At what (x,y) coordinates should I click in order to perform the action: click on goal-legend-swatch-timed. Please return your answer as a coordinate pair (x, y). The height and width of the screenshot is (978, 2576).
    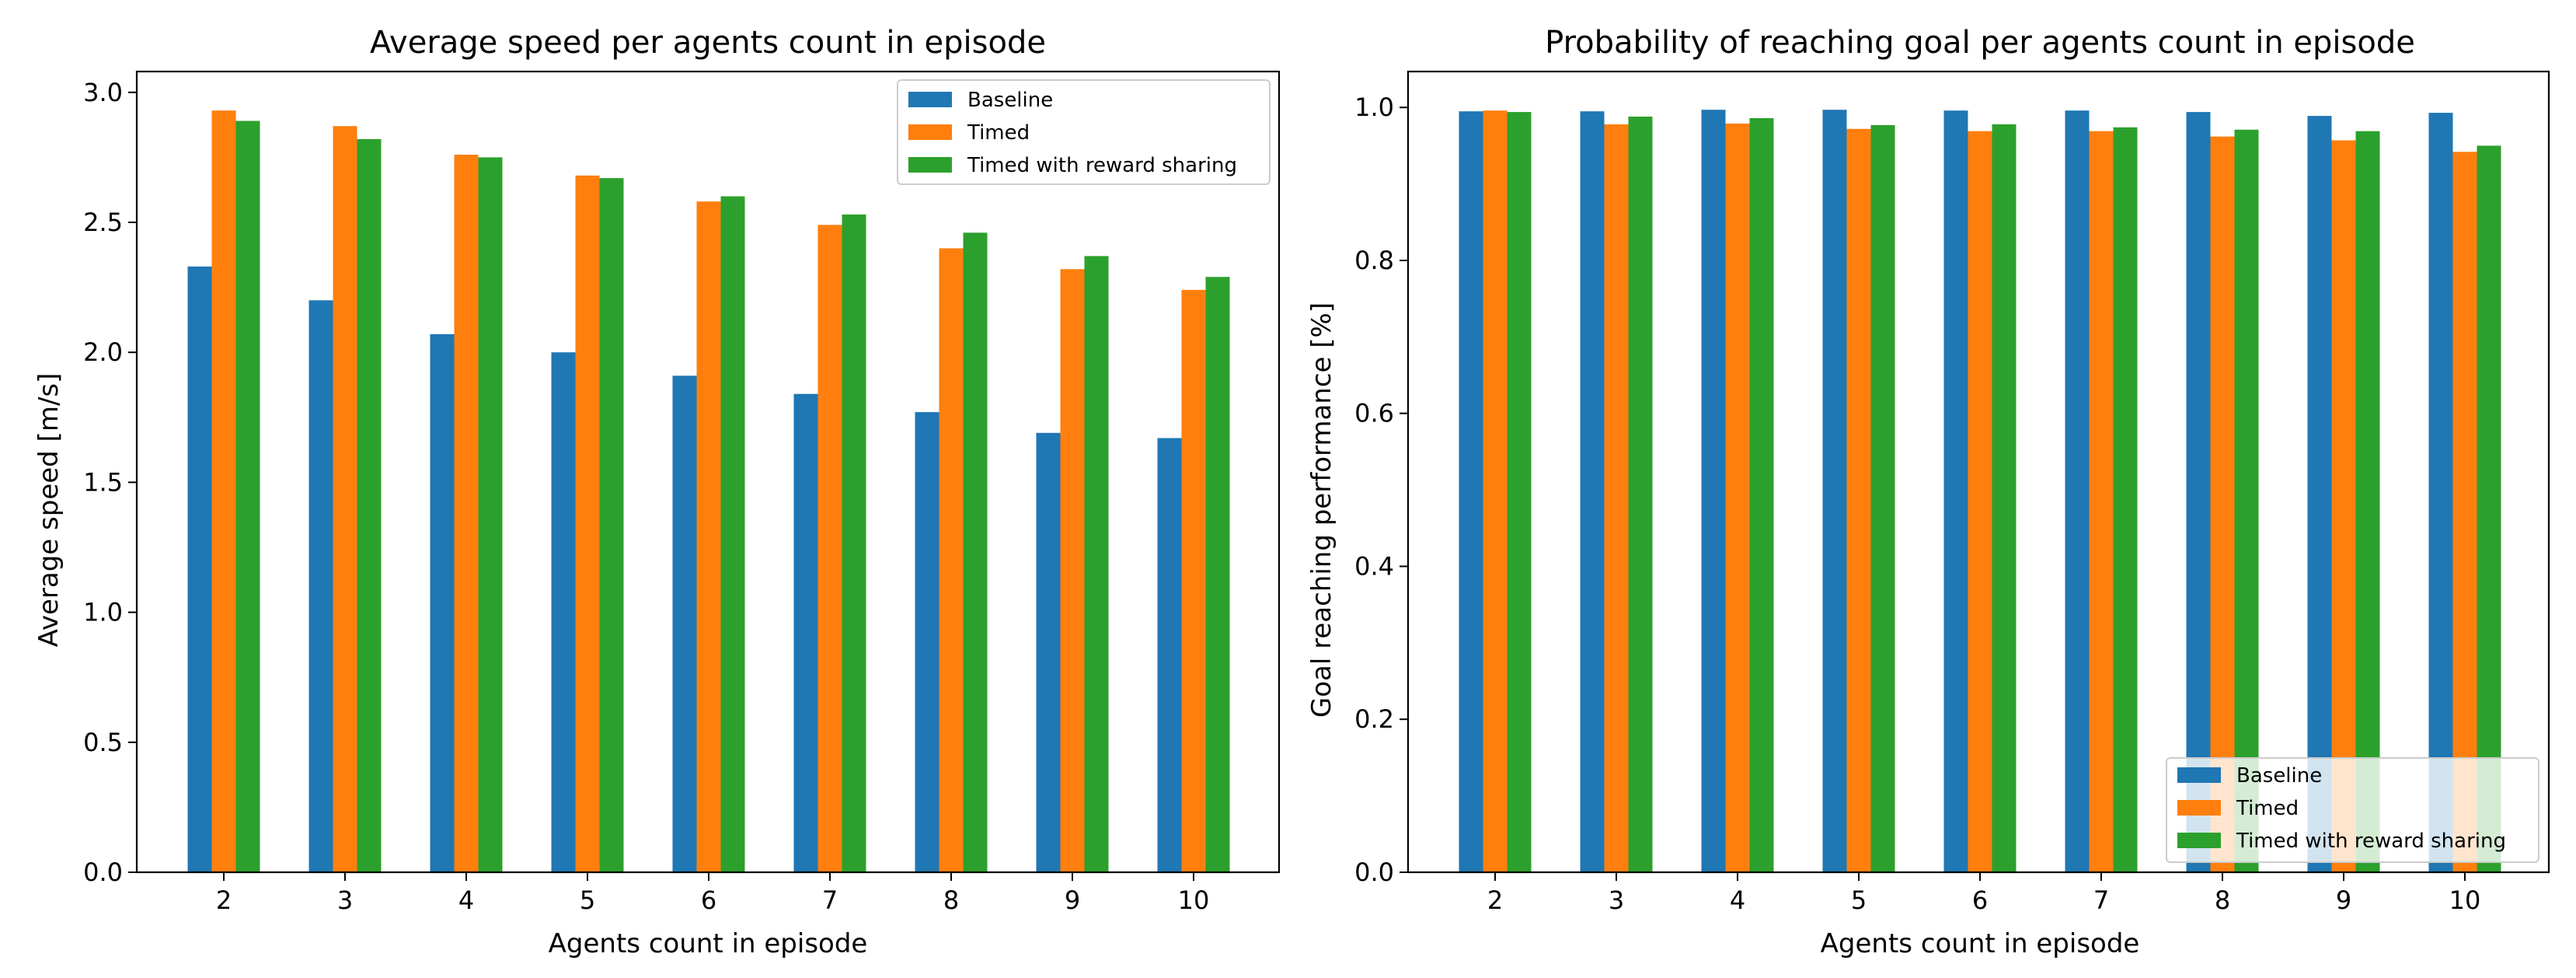
    Looking at the image, I should click on (2199, 808).